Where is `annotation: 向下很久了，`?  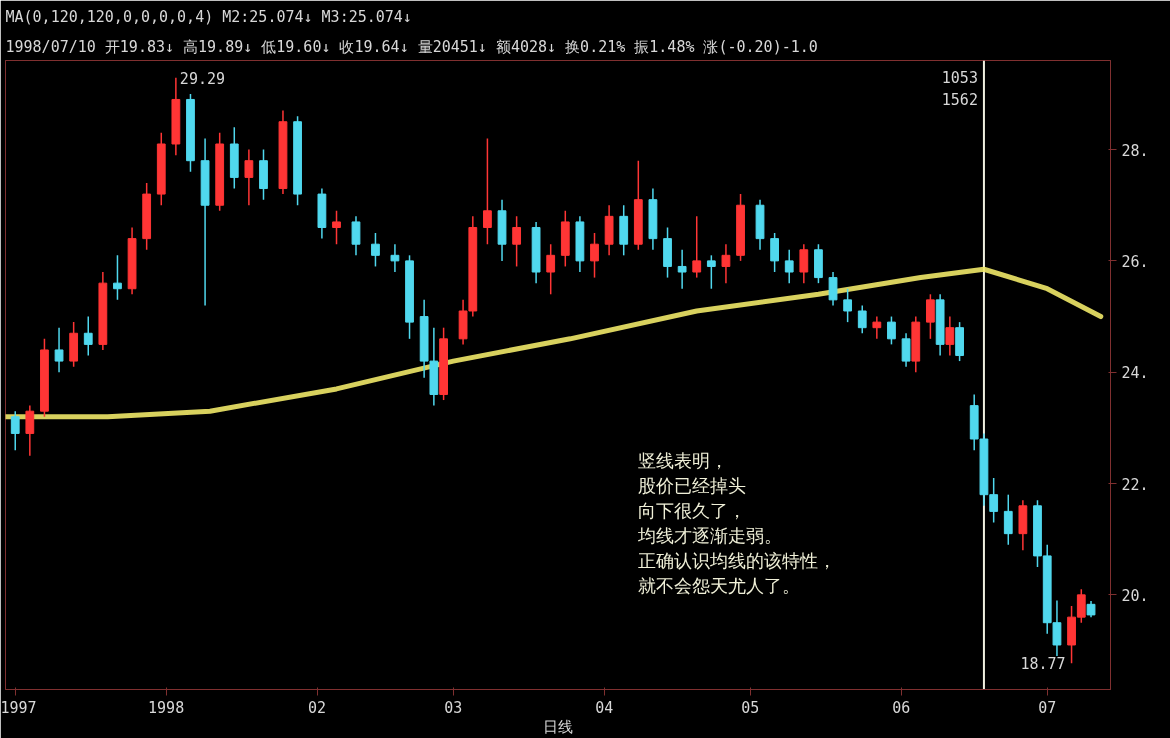
annotation: 向下很久了， is located at coordinates (692, 511).